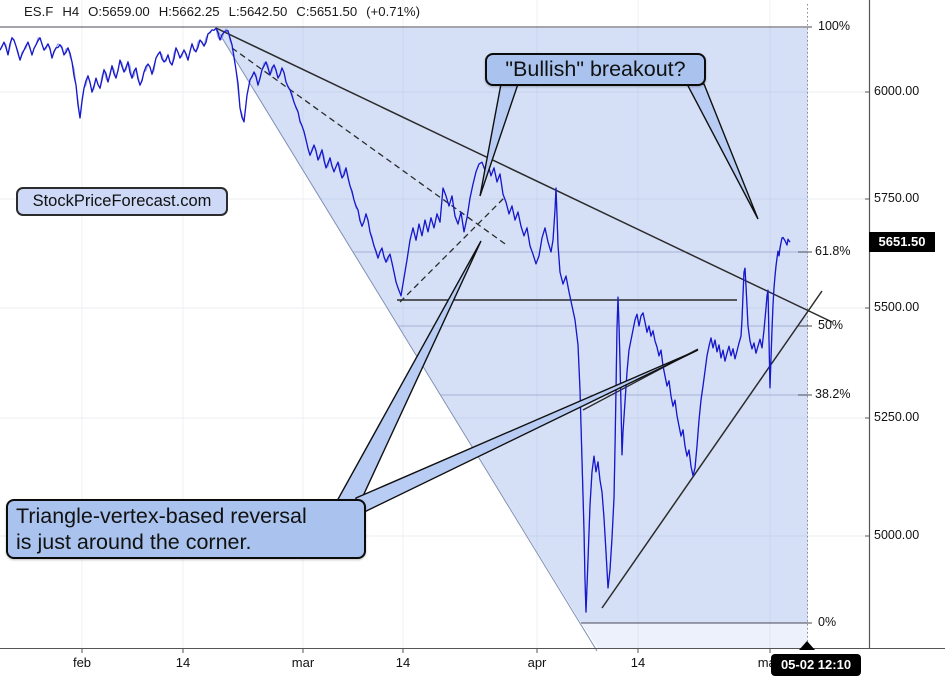  Describe the element at coordinates (897, 535) in the screenshot. I see `price-axis-label: 5000.00` at that location.